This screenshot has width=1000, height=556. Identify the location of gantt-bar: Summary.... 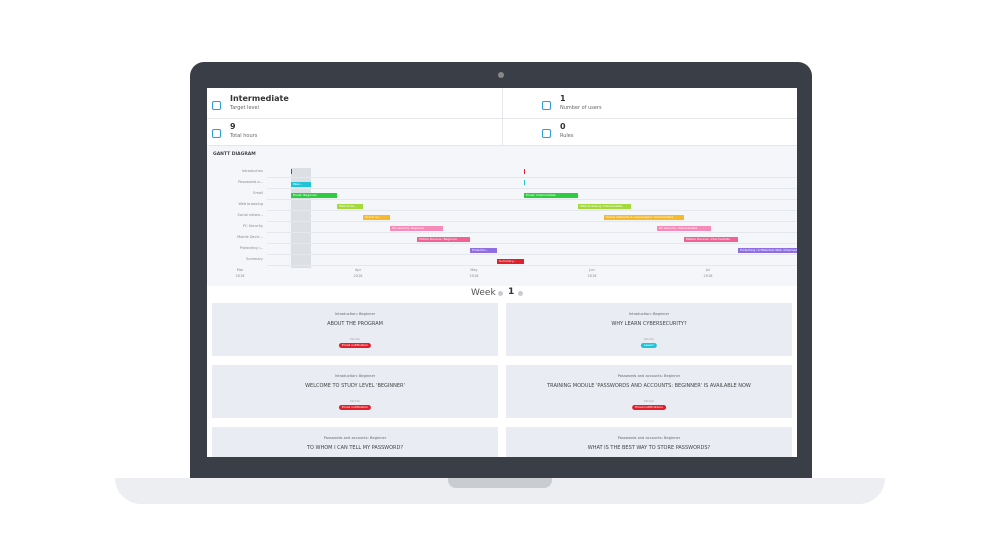
(510, 261).